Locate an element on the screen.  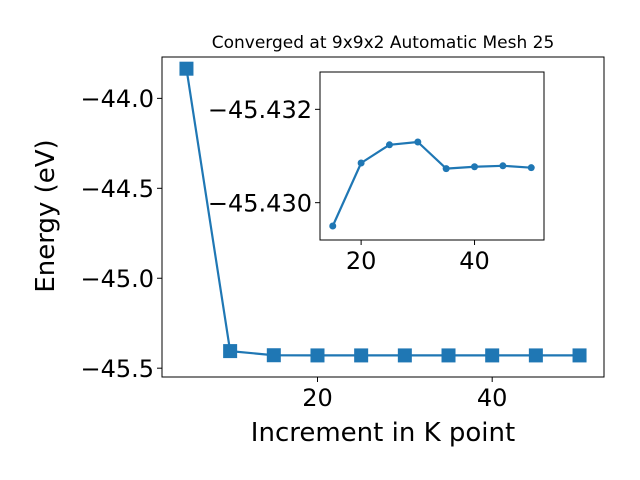
inset-plot-frame is located at coordinates (432, 156).